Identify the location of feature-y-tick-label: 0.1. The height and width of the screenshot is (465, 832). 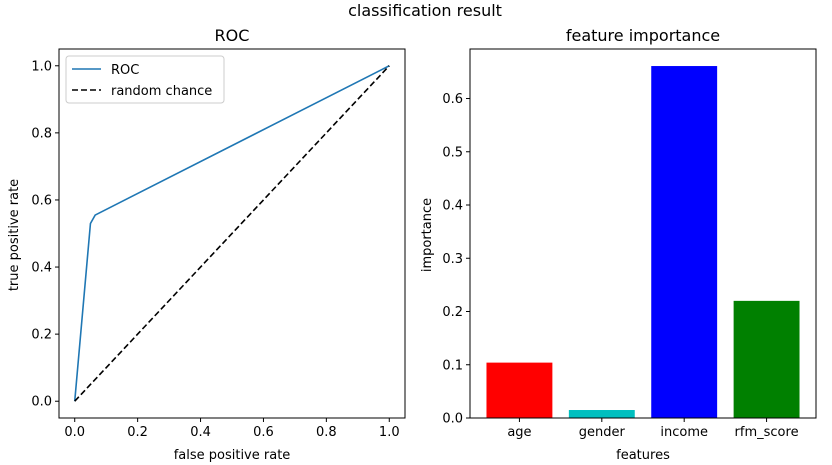
(452, 365).